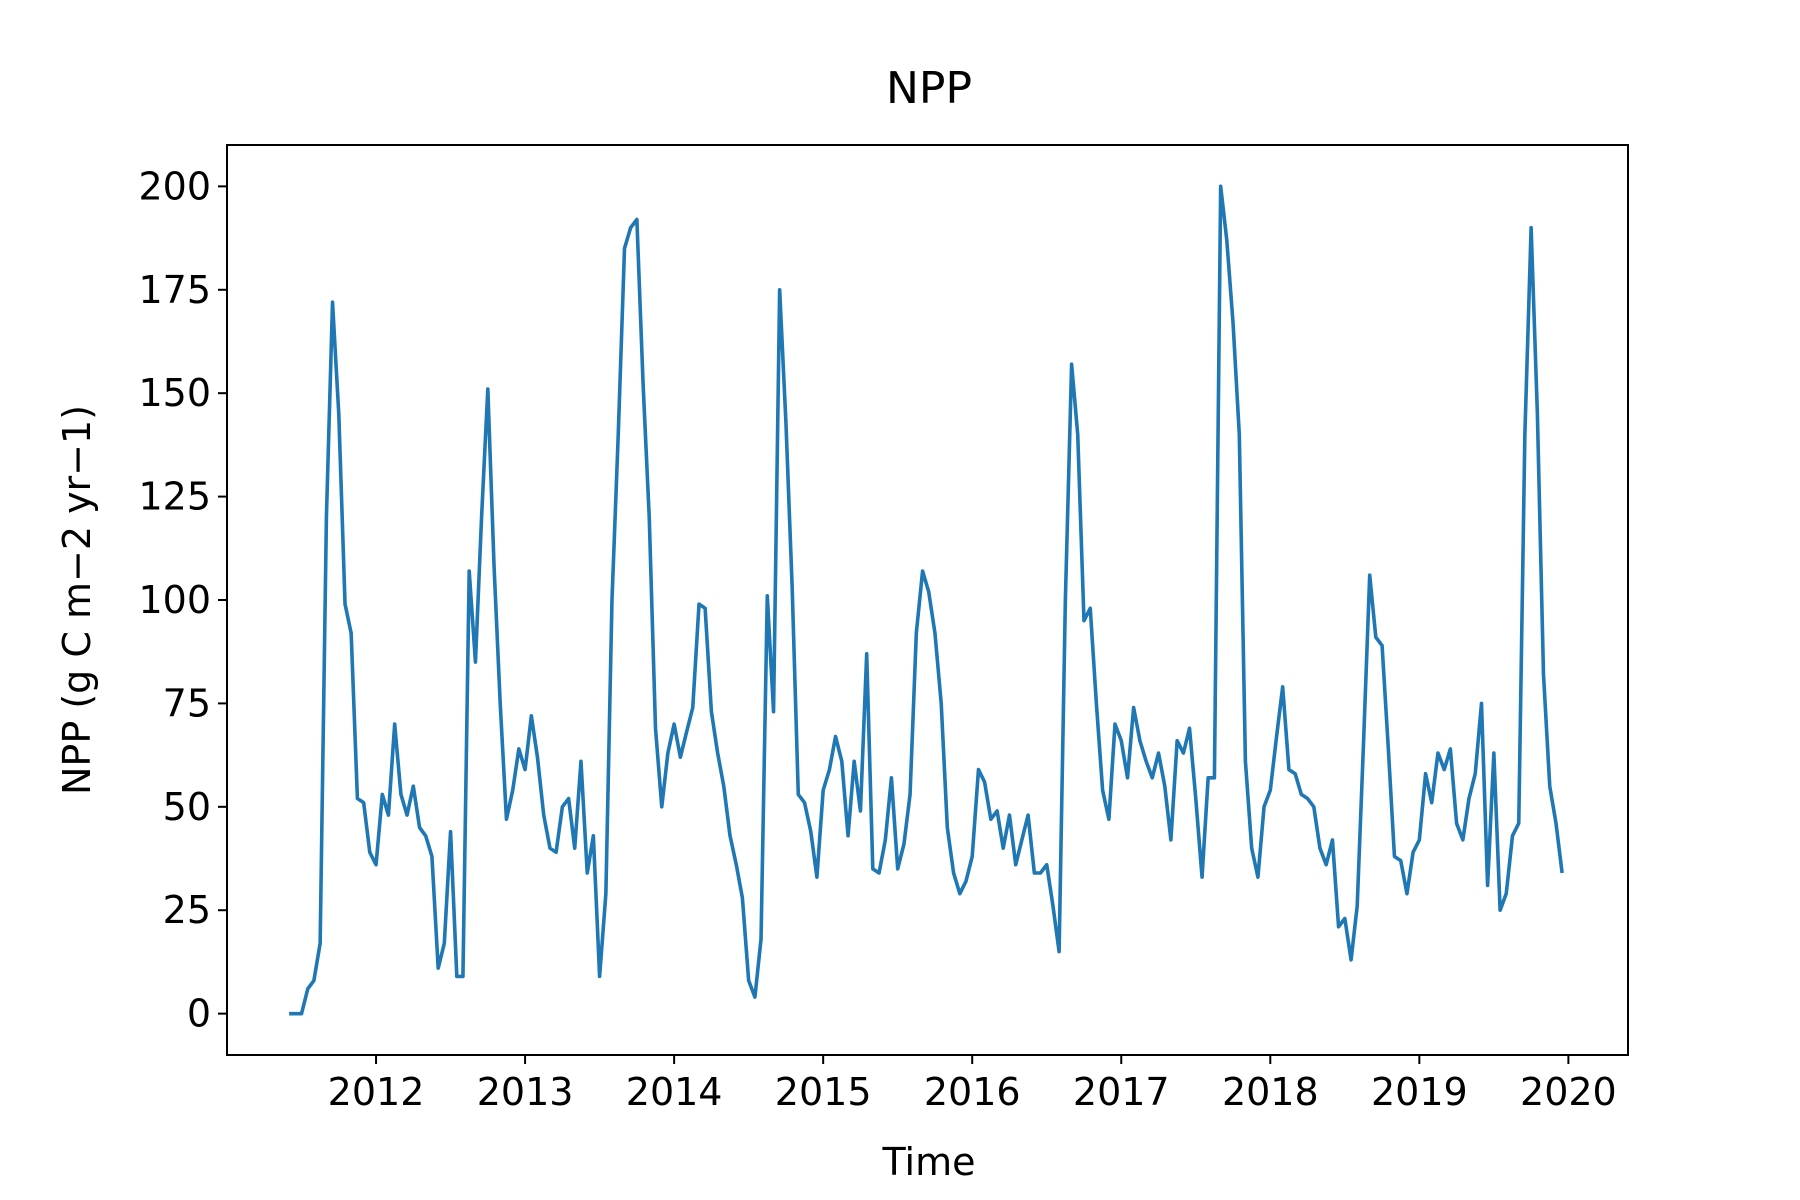 This screenshot has width=1800, height=1200. What do you see at coordinates (187, 703) in the screenshot?
I see `y-tick-label: 75` at bounding box center [187, 703].